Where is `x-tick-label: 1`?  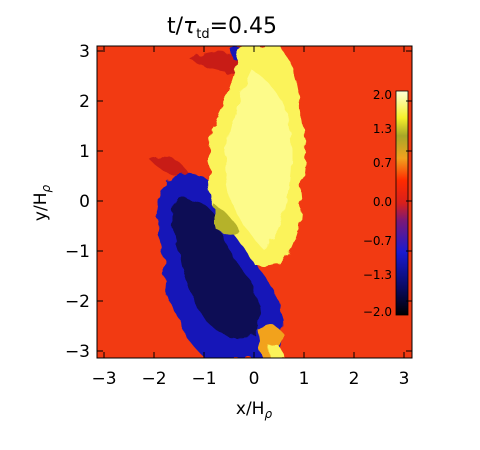
x-tick-label: 1 is located at coordinates (304, 379).